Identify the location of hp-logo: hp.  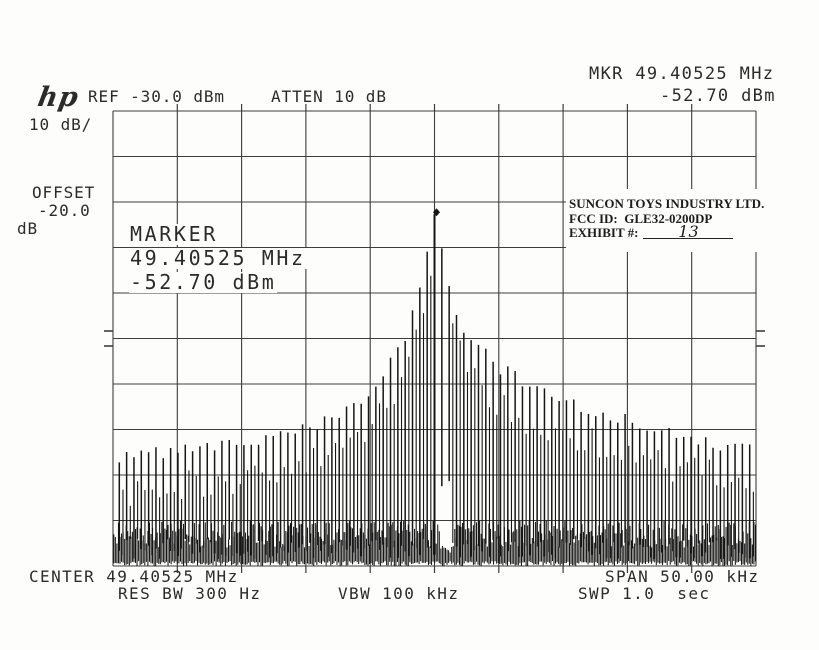
(58, 97).